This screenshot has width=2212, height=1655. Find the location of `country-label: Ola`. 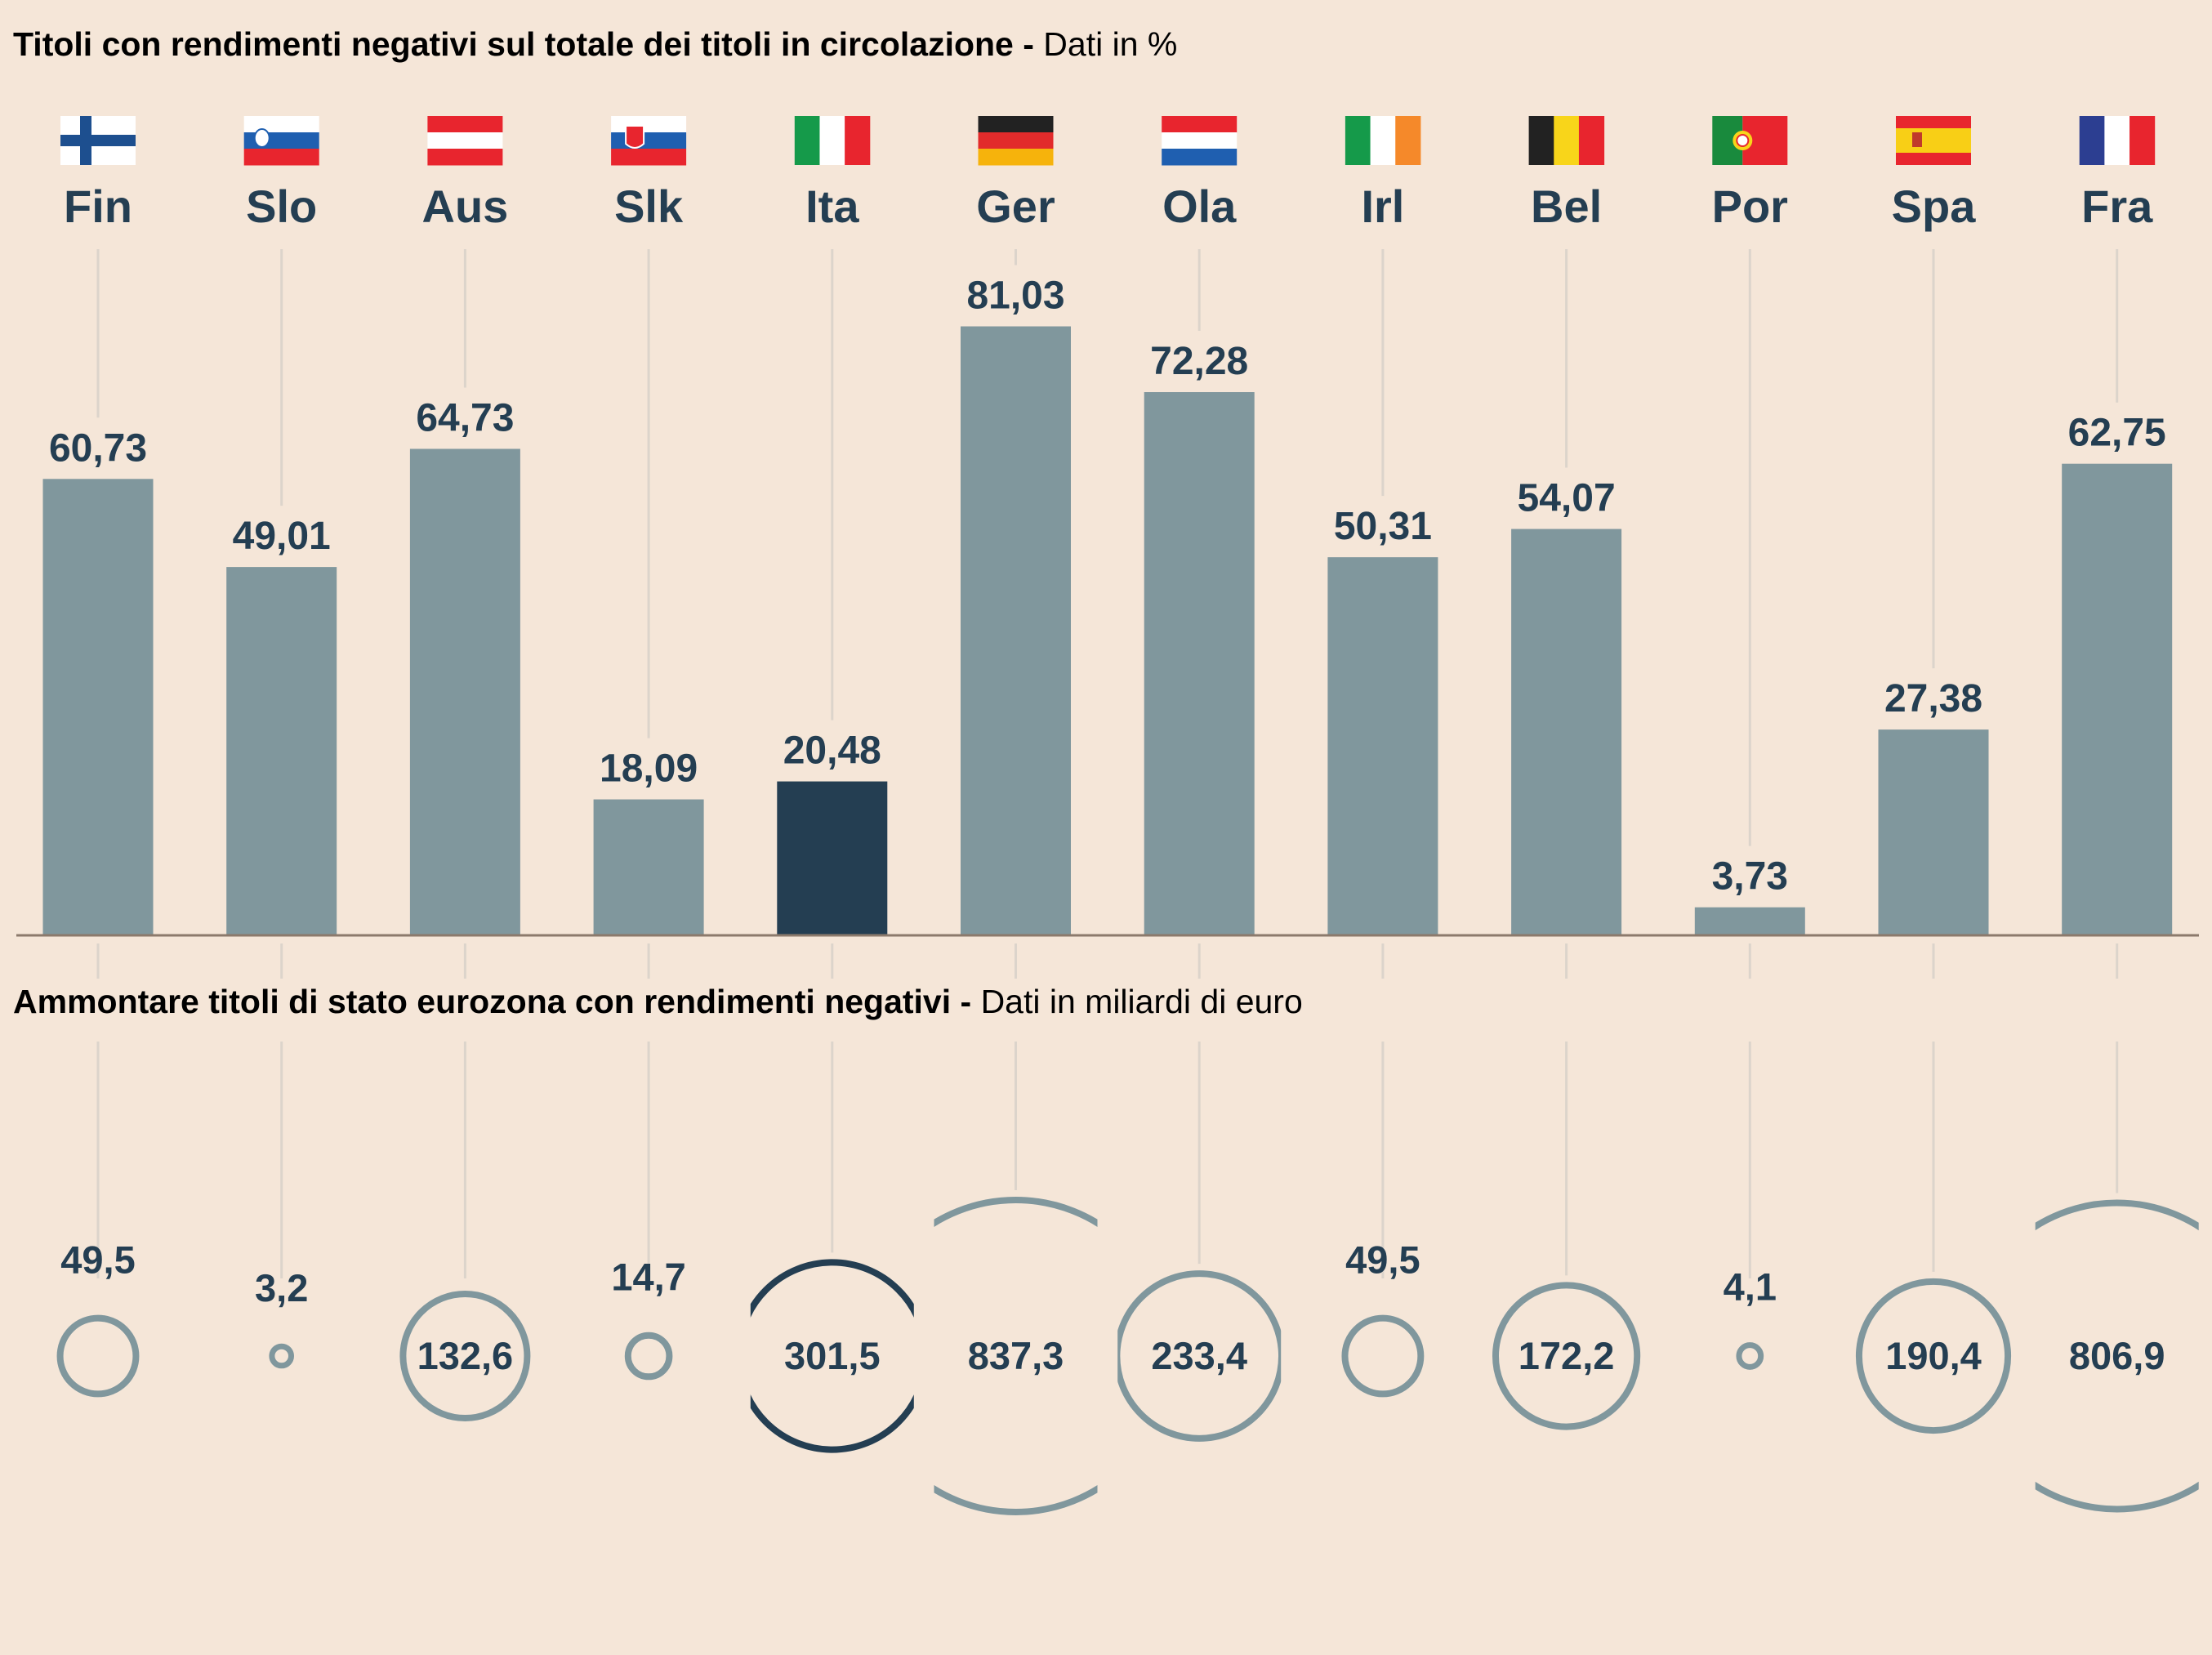

country-label: Ola is located at coordinates (1199, 206).